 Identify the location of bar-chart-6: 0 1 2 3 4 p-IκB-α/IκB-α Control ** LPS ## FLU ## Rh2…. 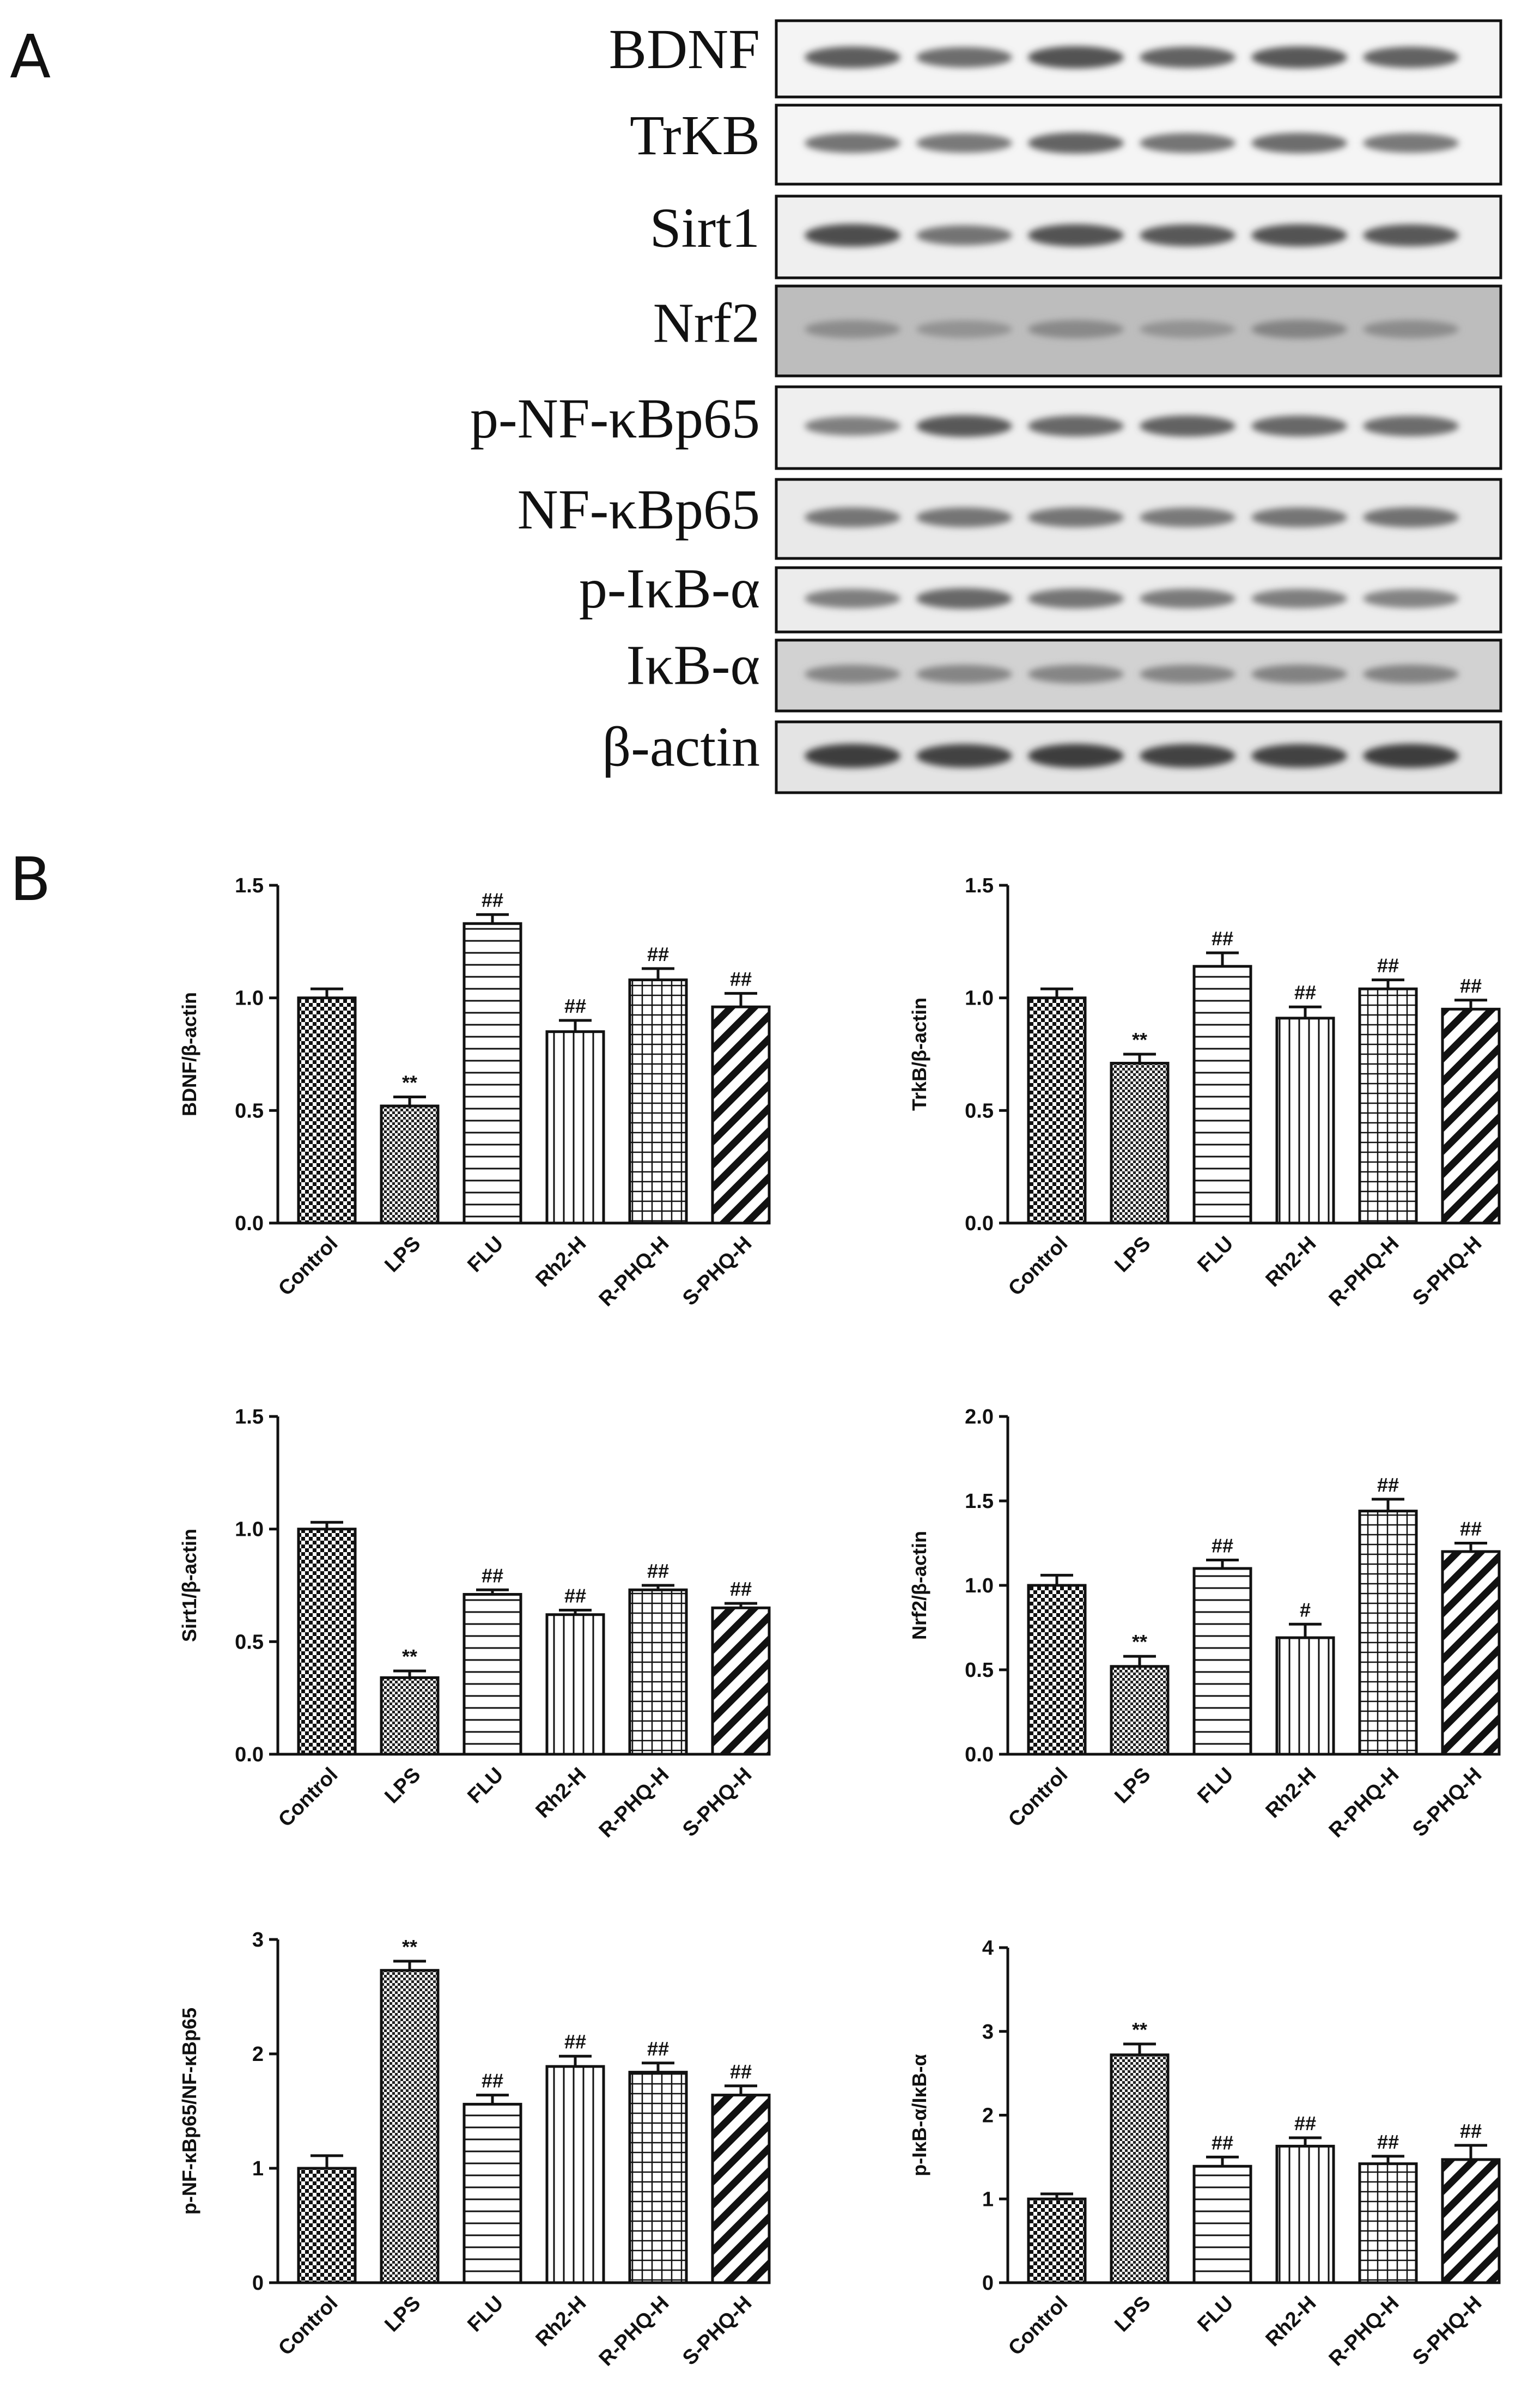
(1204, 2153).